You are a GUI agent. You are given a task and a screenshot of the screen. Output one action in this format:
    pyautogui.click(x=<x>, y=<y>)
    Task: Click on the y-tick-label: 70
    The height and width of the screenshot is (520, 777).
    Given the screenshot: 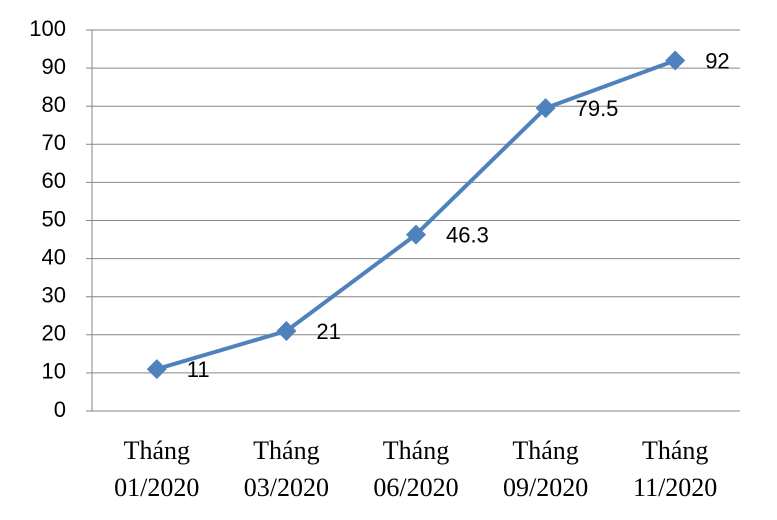 What is the action you would take?
    pyautogui.click(x=54, y=142)
    